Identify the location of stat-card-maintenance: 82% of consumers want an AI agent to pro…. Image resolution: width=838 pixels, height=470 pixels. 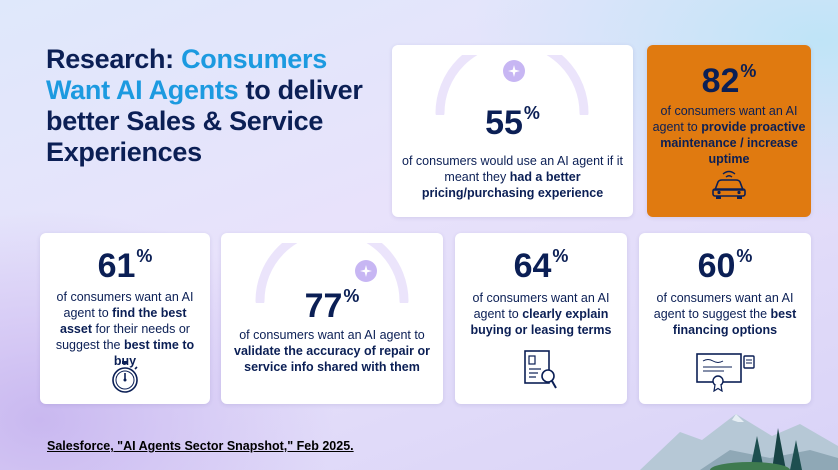
(729, 131).